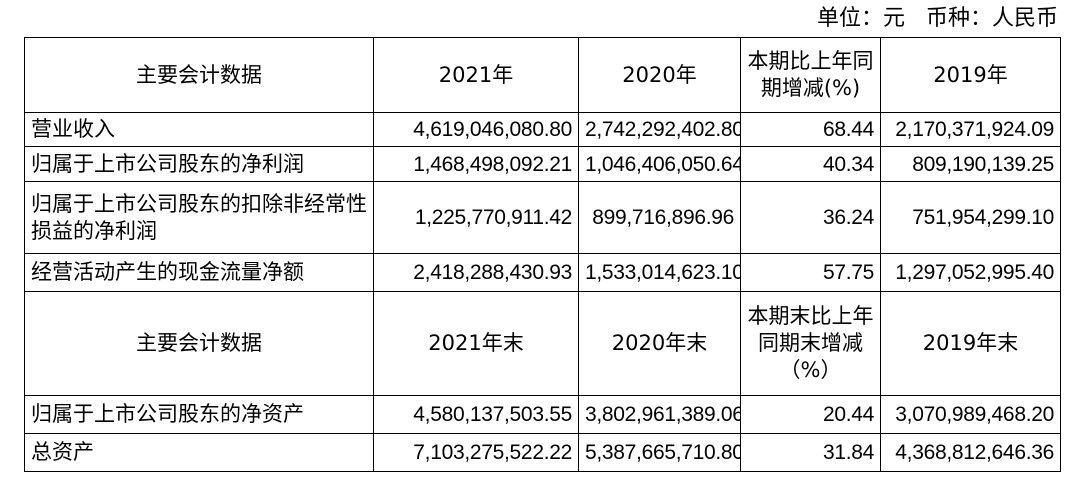 This screenshot has height=504, width=1080. I want to click on value-2020: 2,742,292,402.80, so click(659, 129).